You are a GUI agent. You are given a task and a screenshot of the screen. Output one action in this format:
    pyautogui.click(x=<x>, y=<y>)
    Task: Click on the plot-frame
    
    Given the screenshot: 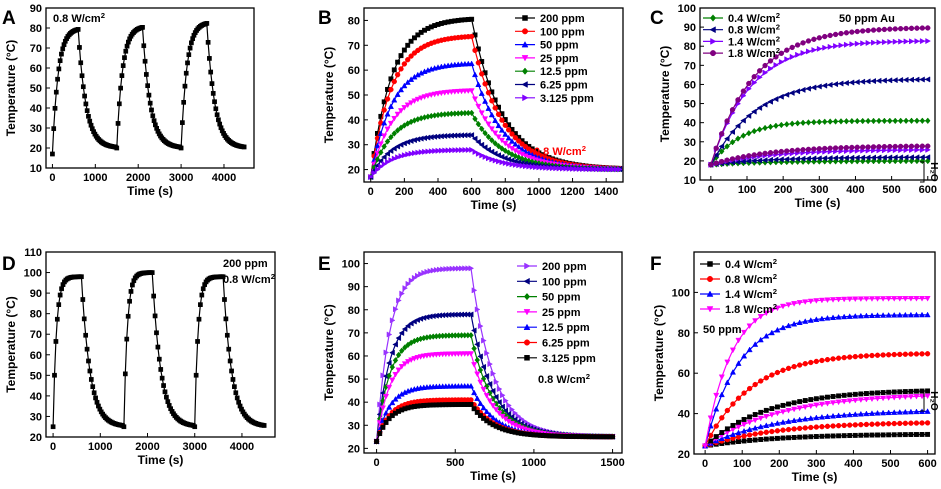 What is the action you would take?
    pyautogui.click(x=493, y=352)
    